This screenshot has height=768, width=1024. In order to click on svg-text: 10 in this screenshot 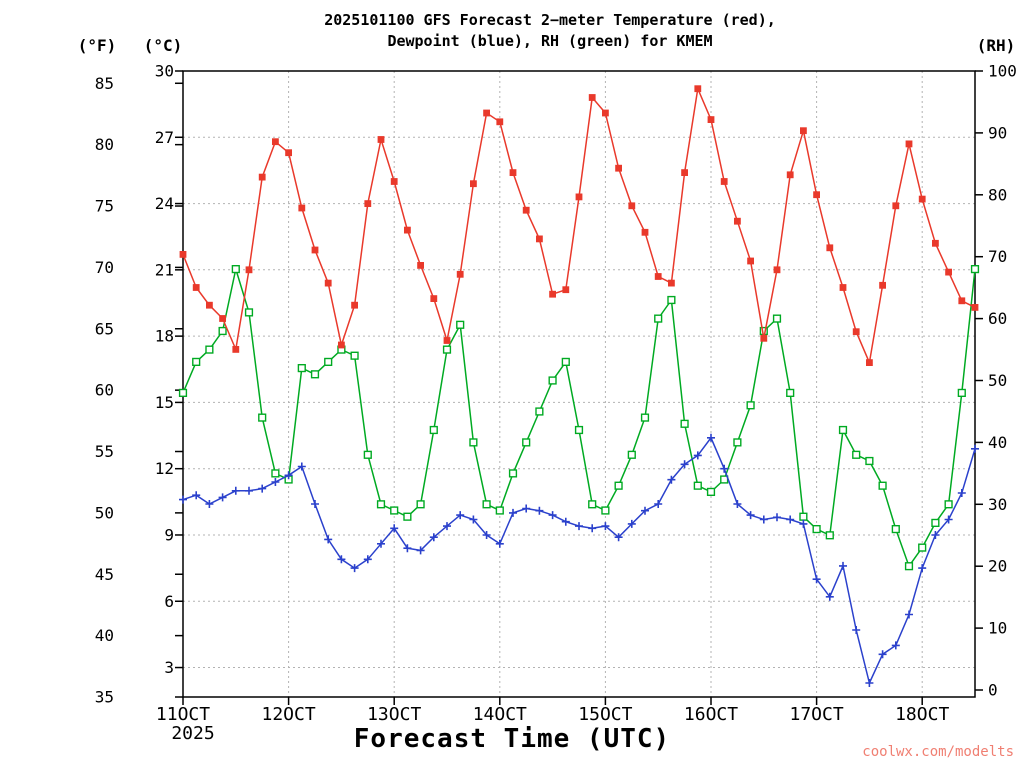, I will do `click(997, 628)`.